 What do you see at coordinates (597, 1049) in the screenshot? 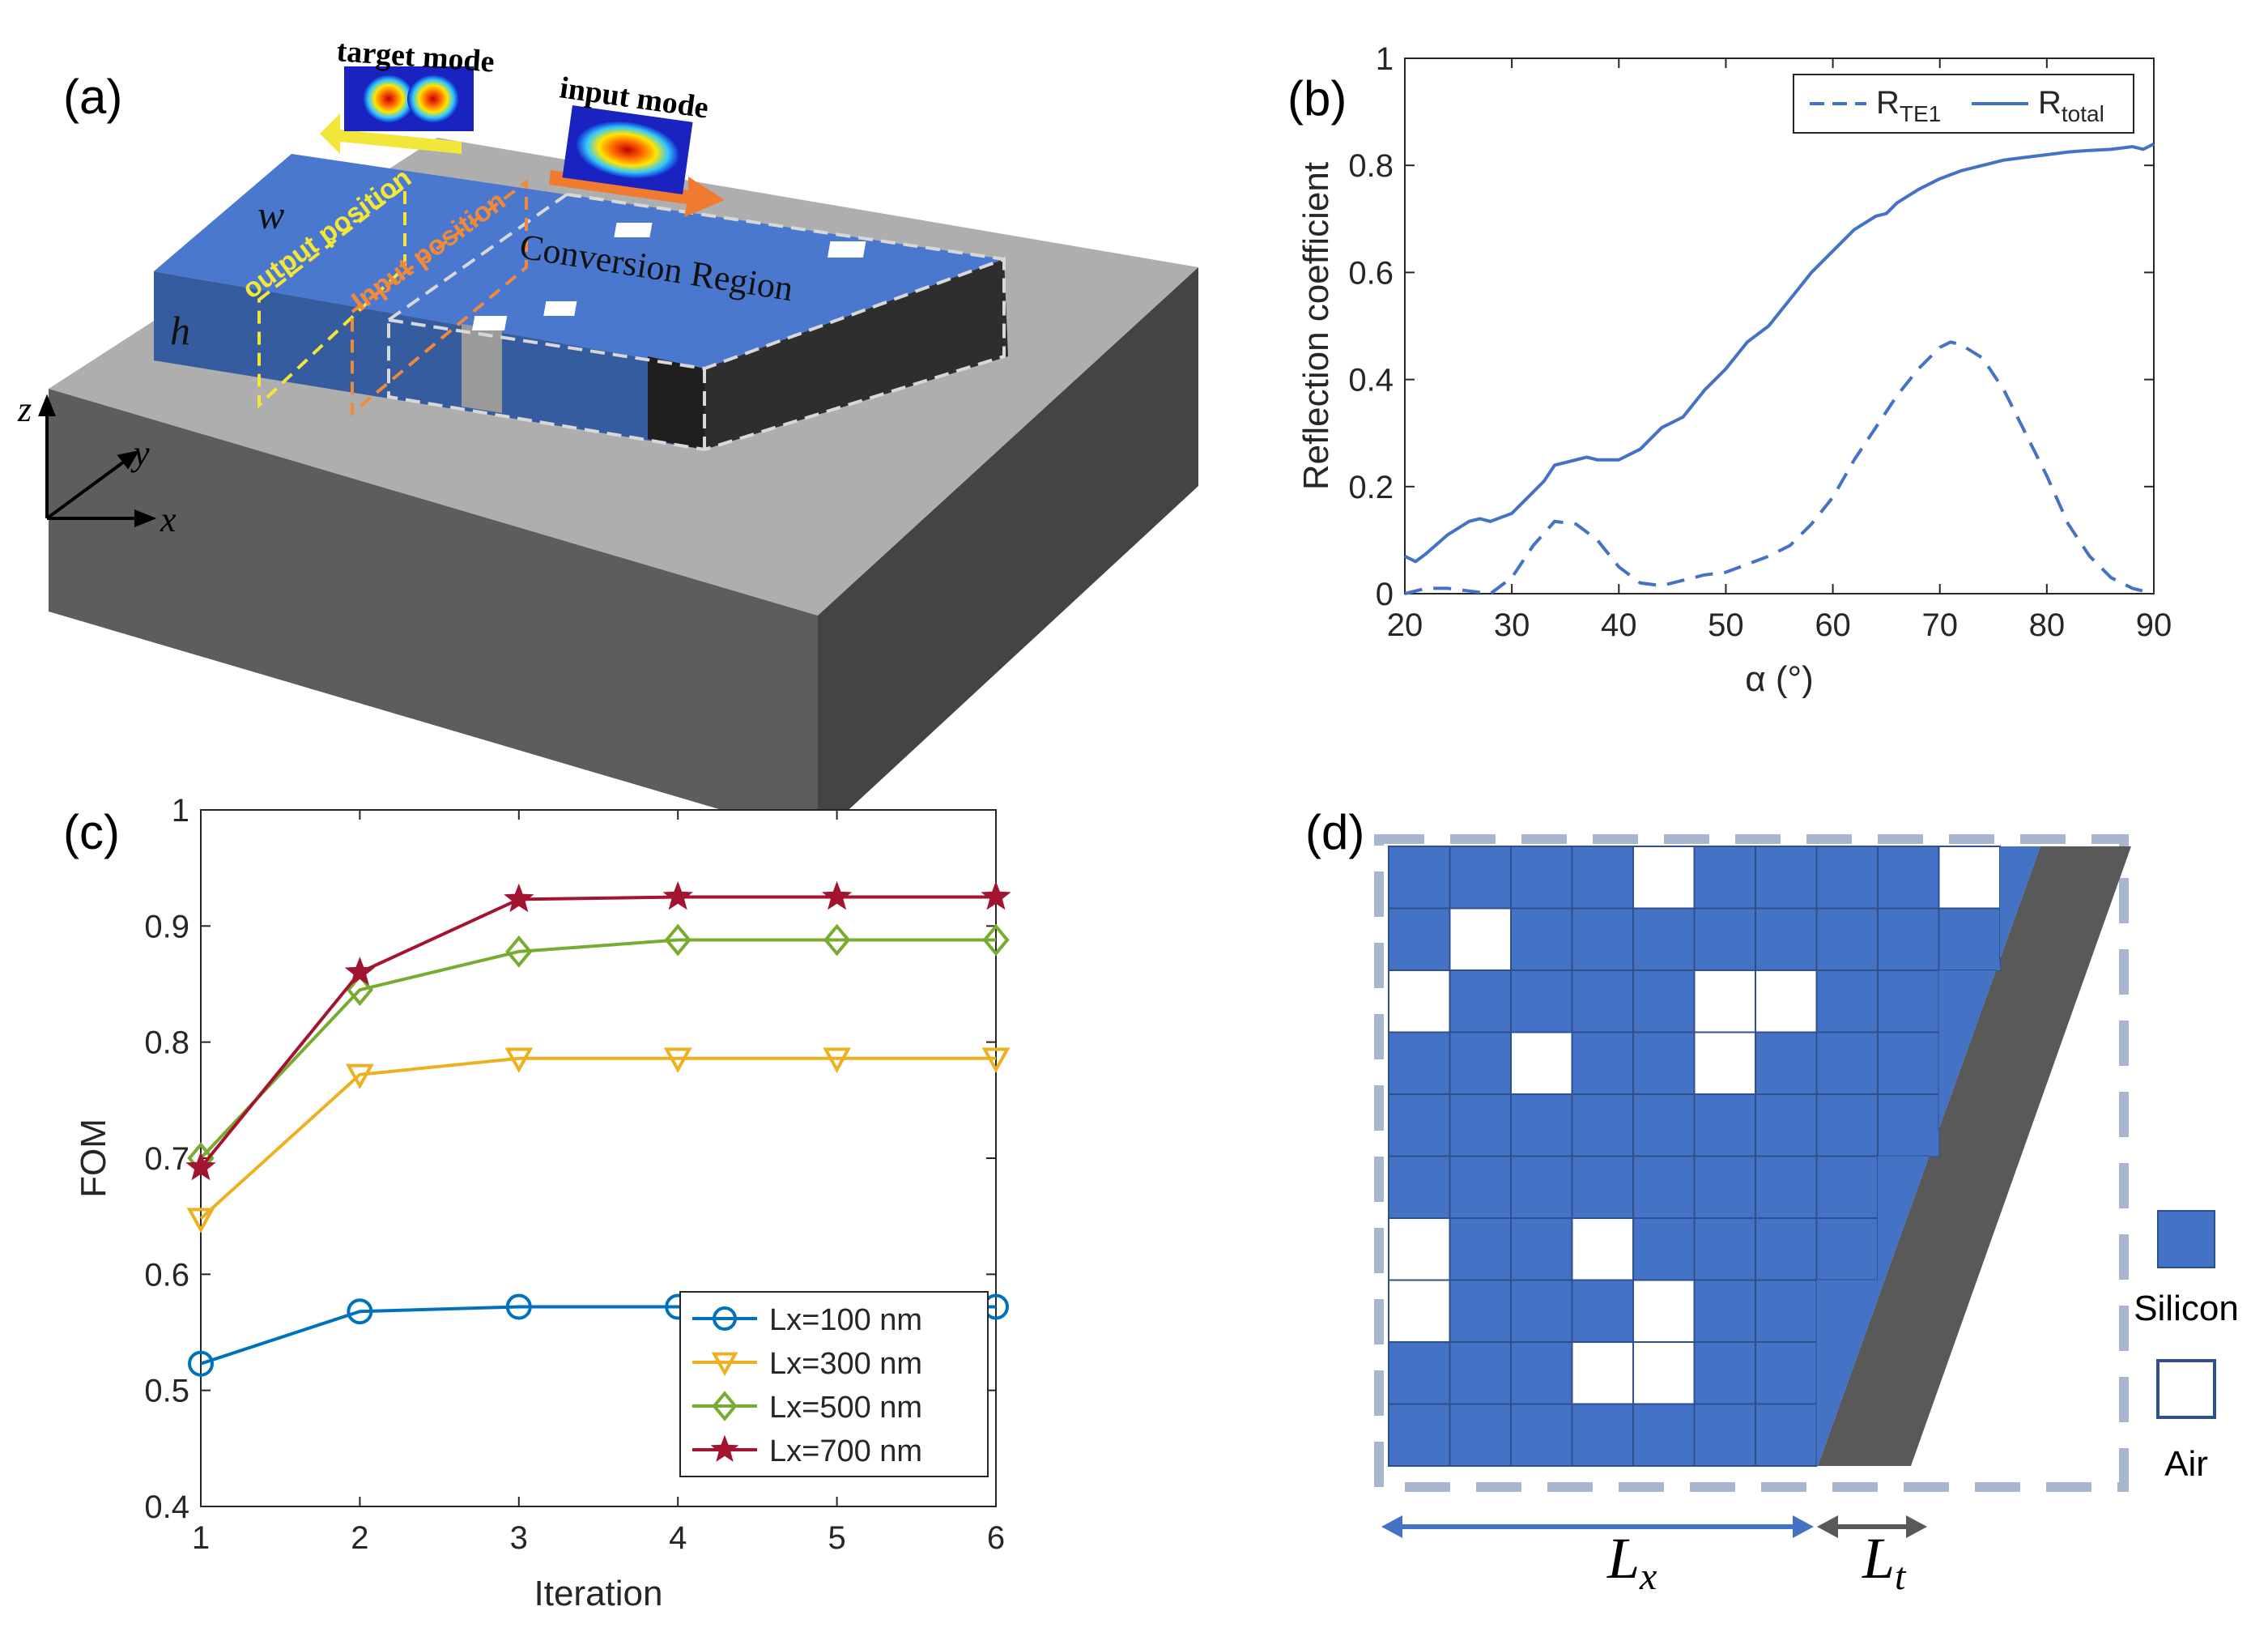
I see `series-line-Lx=500 nm` at bounding box center [597, 1049].